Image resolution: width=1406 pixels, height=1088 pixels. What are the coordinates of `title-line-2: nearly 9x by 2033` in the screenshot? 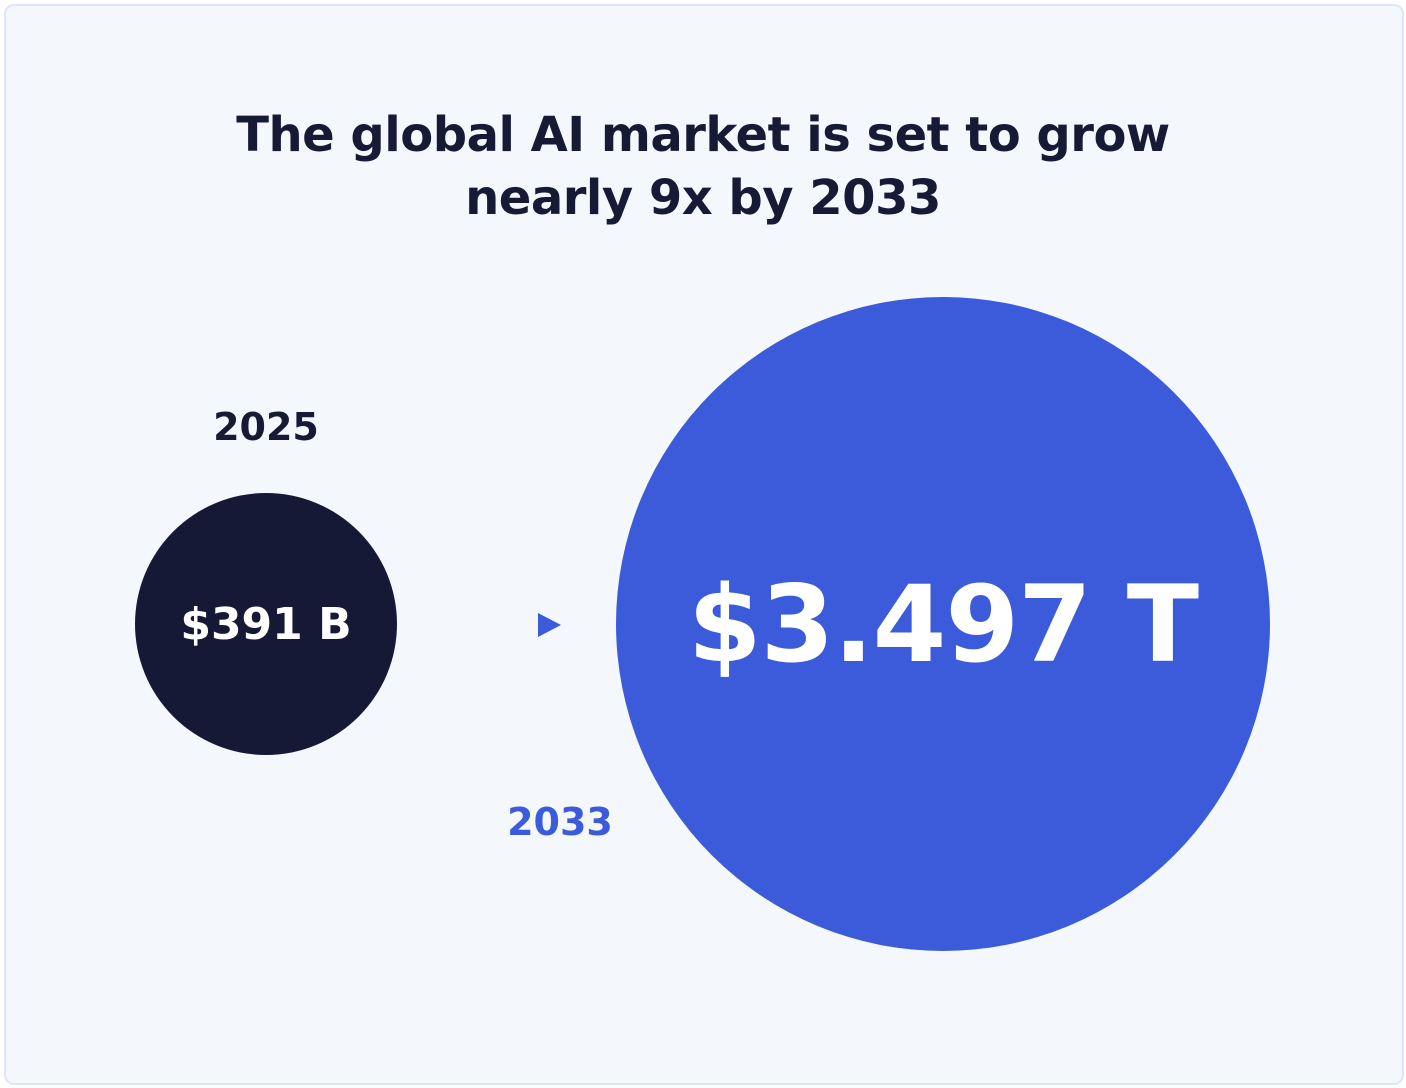 It's located at (703, 198).